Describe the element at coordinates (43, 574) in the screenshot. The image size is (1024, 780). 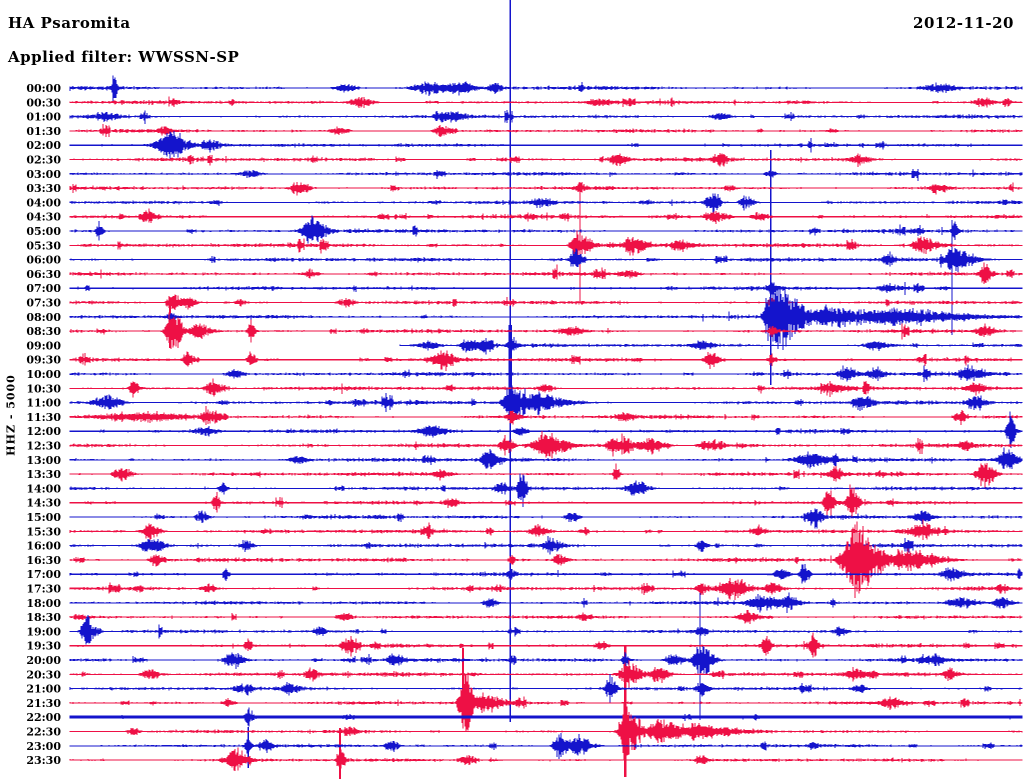
I see `time-label: 17:00` at that location.